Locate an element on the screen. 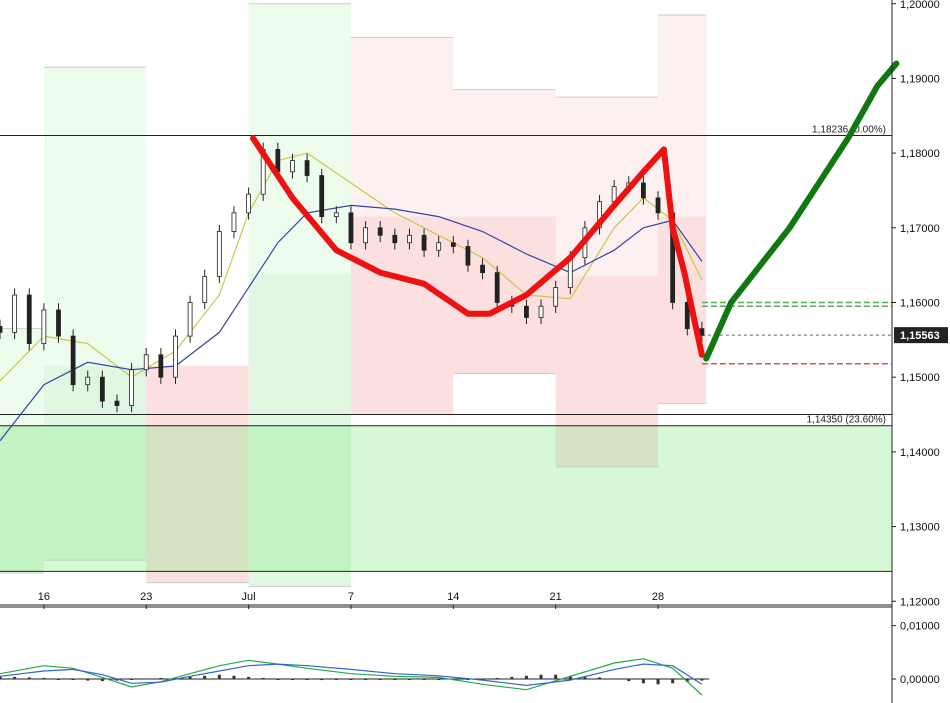  oscillator-tick-label-1: 0,00000 is located at coordinates (920, 680).